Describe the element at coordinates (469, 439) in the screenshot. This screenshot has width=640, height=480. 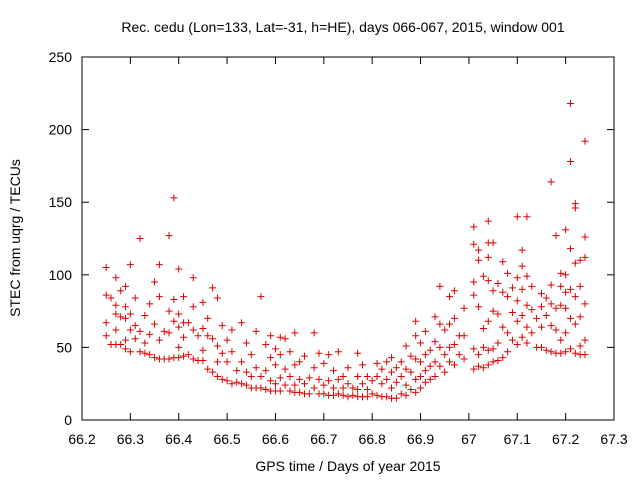
I see `x-tick-label: 67` at that location.